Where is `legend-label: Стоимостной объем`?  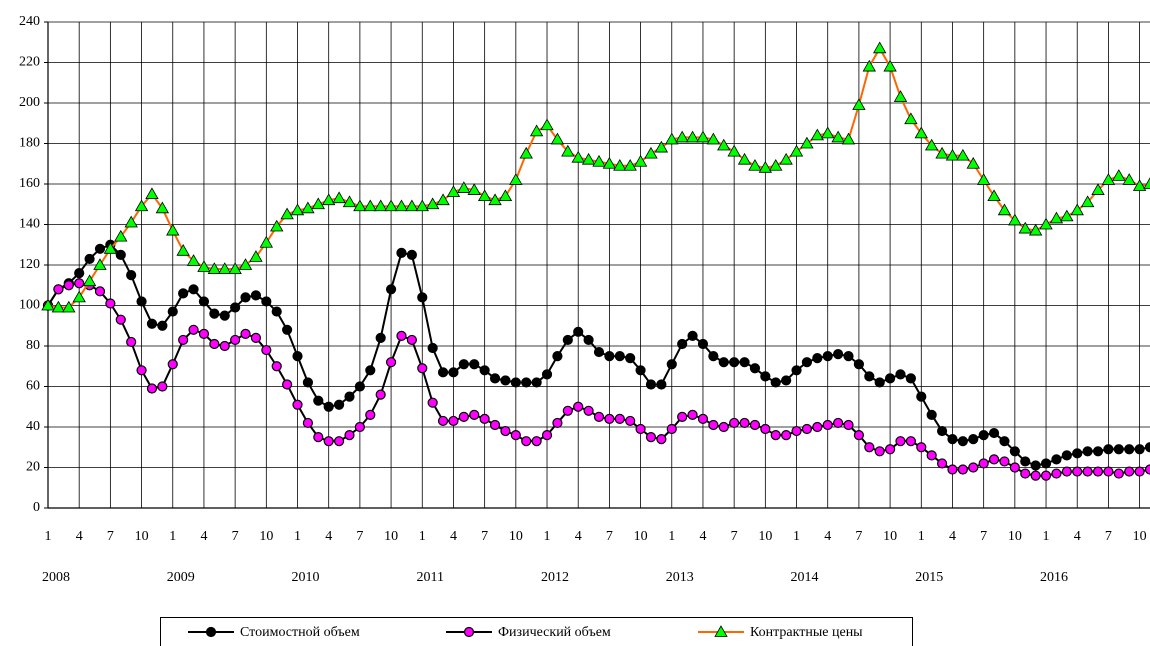 legend-label: Стоимостной объем is located at coordinates (300, 632).